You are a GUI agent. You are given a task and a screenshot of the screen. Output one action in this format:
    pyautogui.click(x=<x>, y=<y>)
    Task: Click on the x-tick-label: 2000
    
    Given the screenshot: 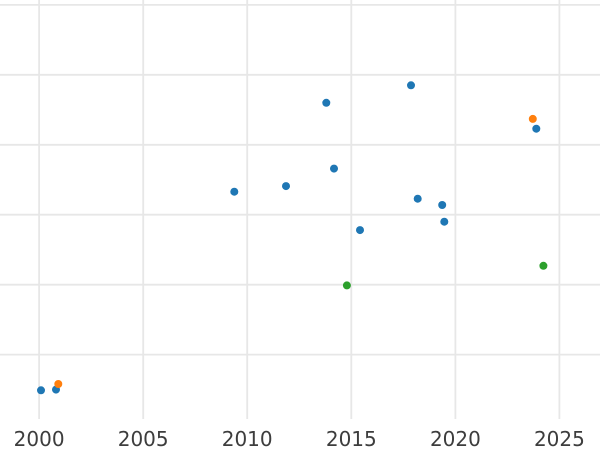 What is the action you would take?
    pyautogui.click(x=39, y=438)
    